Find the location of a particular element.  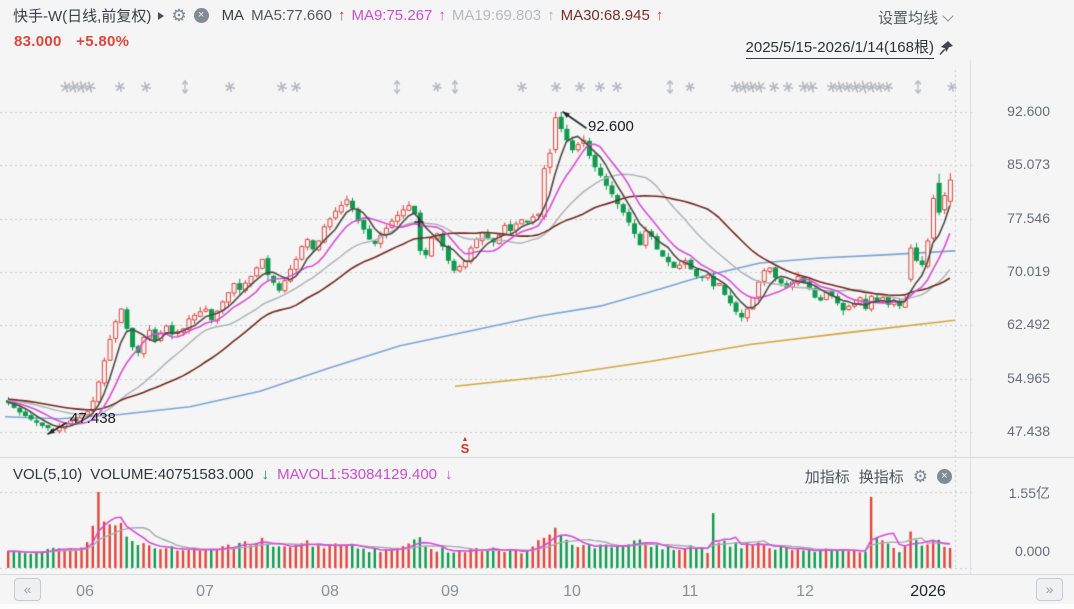

split-event-marker: ▲ S is located at coordinates (465, 445).